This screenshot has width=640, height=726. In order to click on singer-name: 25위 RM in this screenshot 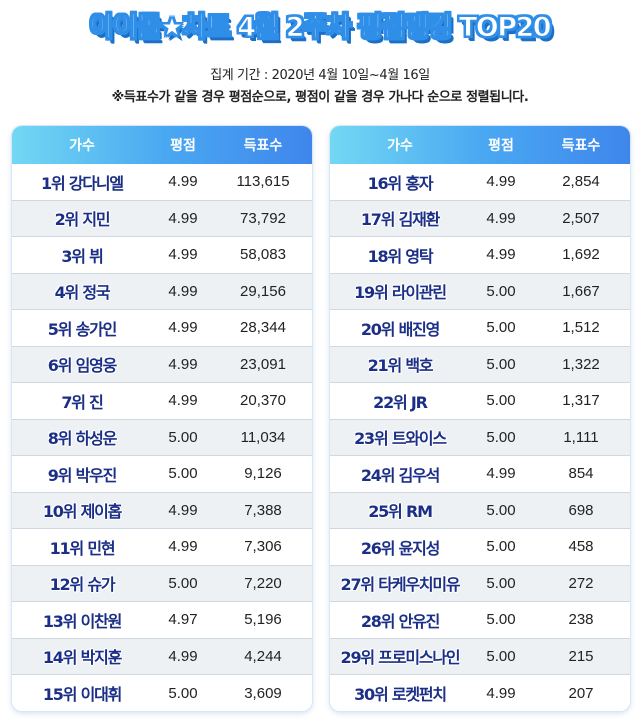, I will do `click(400, 512)`.